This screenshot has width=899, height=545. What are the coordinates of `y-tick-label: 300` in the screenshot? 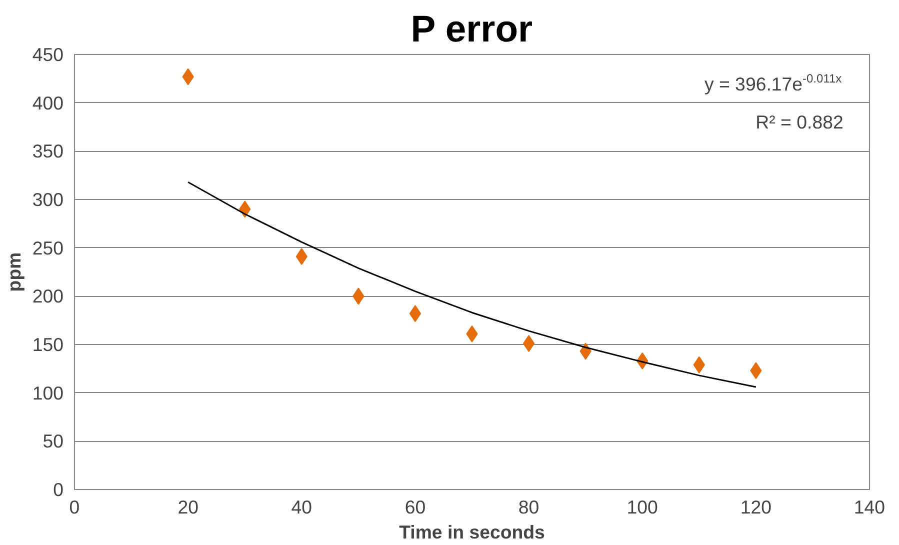 It's located at (48, 199).